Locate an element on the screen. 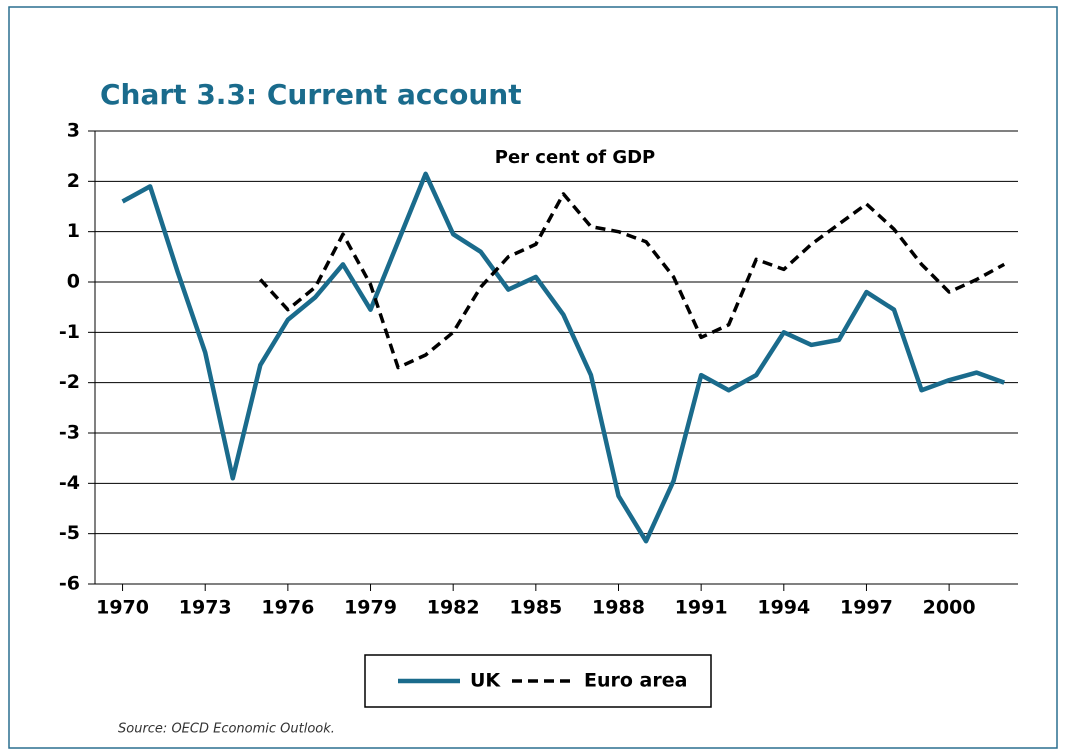  legend-label: Euro area is located at coordinates (635, 681).